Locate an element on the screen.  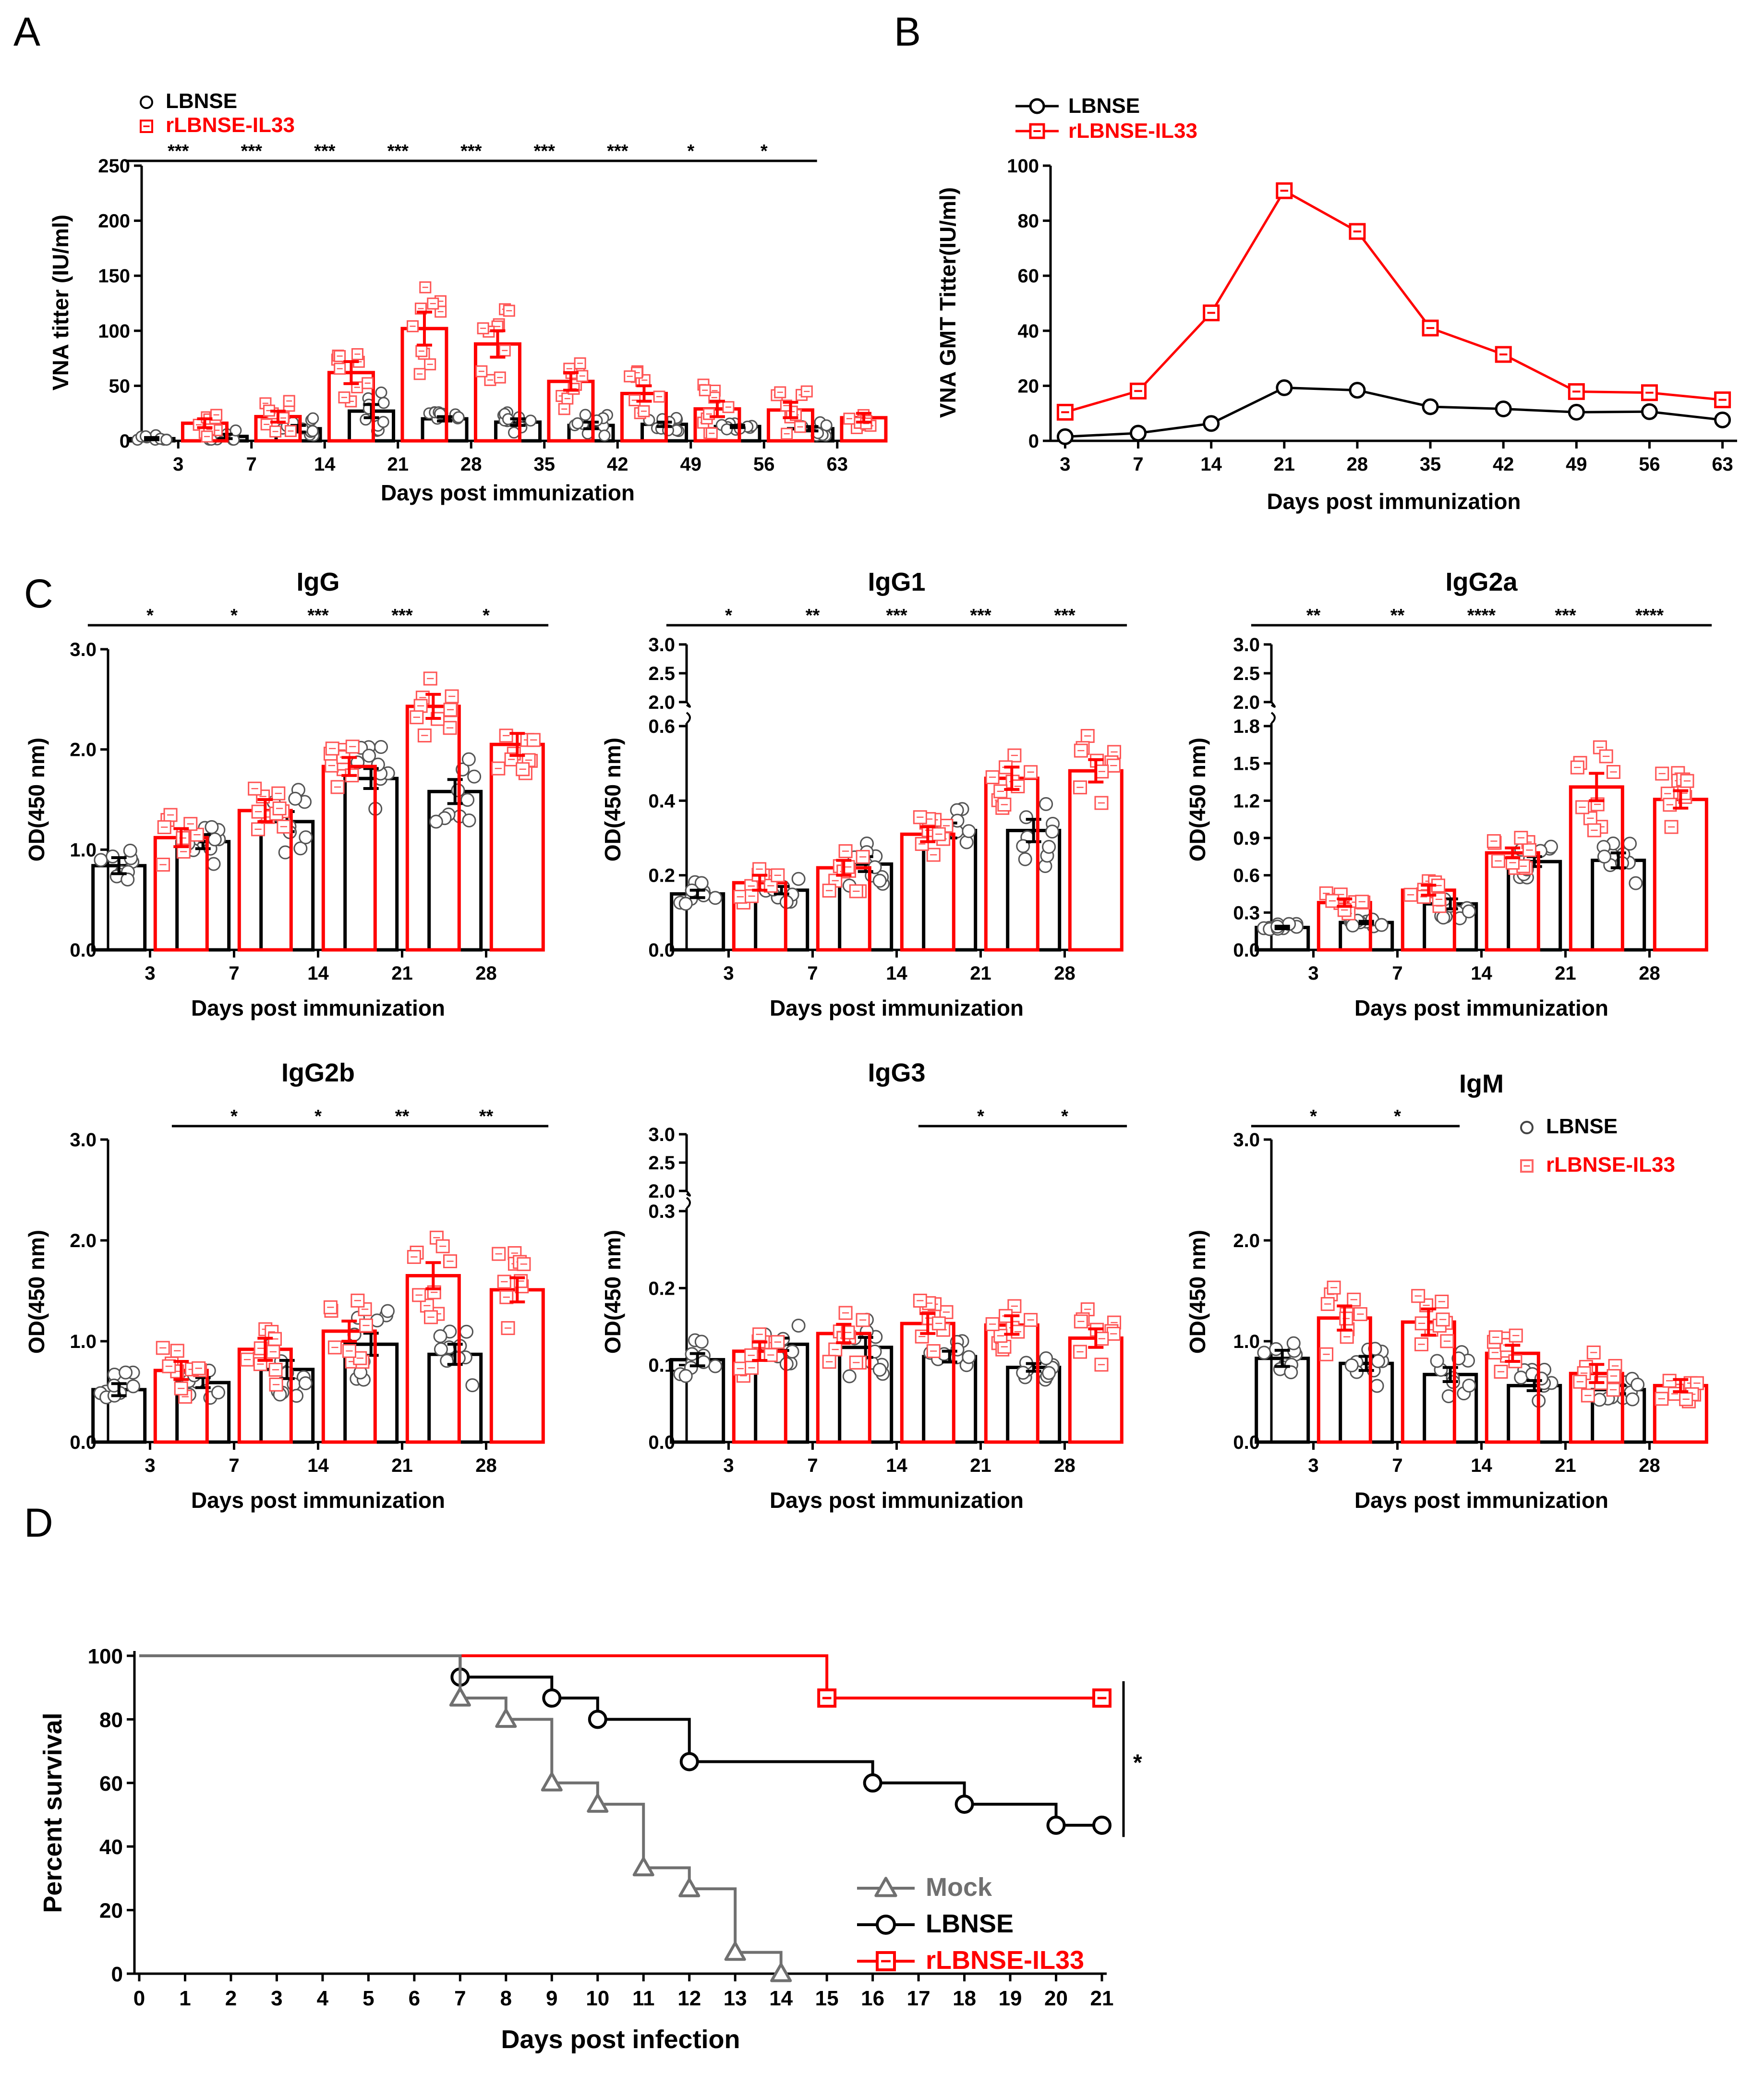
x-tick-label: 0 is located at coordinates (139, 1998).